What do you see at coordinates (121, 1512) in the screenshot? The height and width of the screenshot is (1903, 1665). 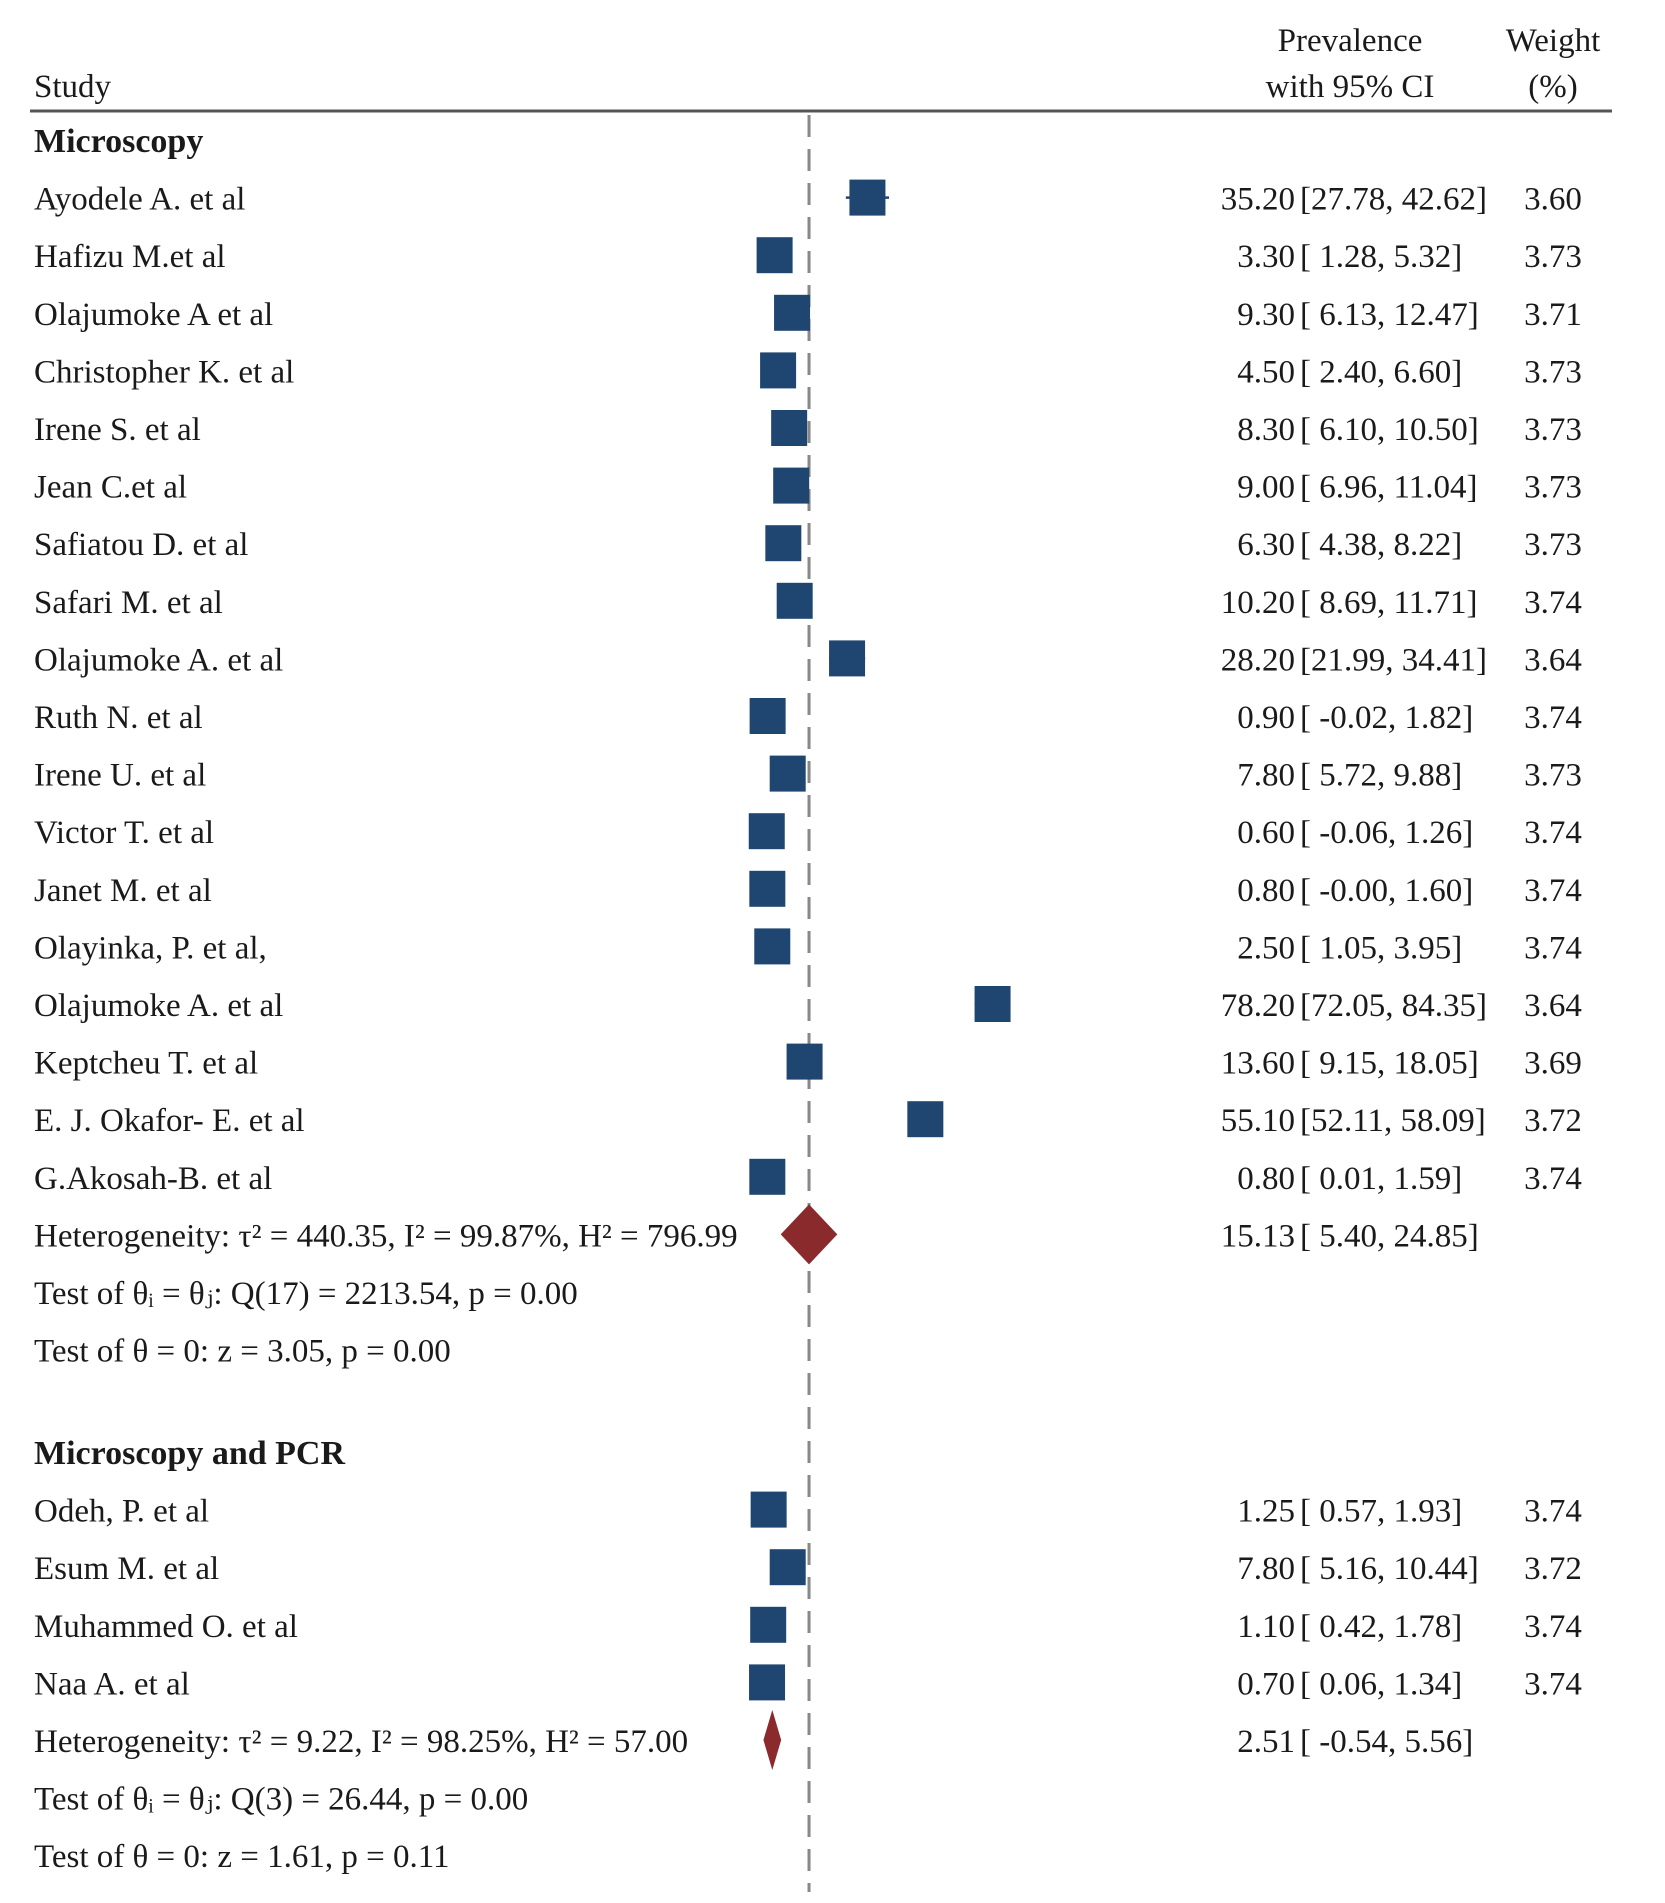 I see `study-label: Odeh, P. et al` at bounding box center [121, 1512].